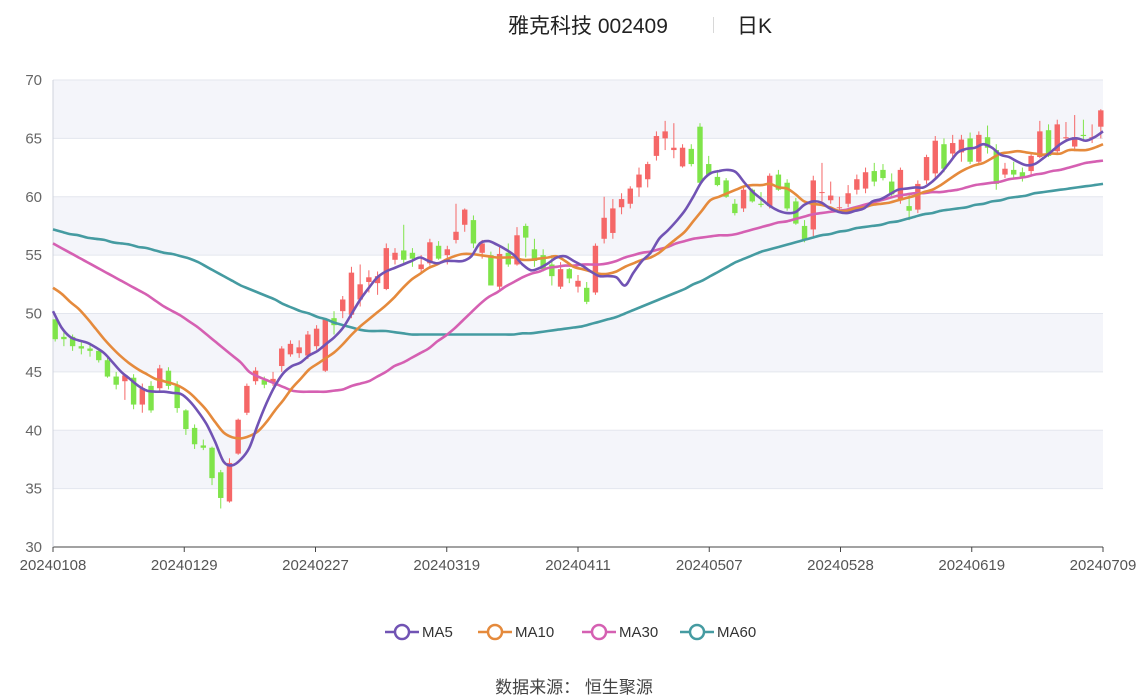  I want to click on legend-item-ma30: MA30, so click(620, 632).